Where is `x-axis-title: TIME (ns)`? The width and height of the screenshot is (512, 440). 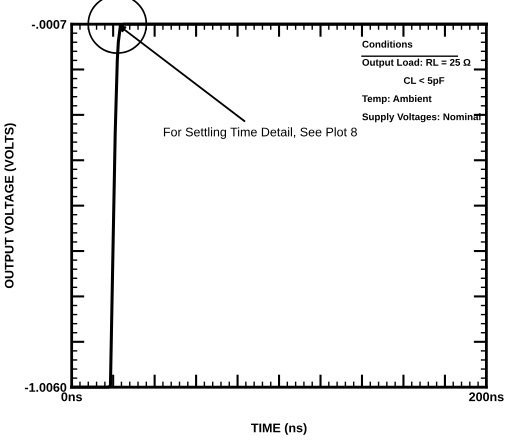
x-axis-title: TIME (ns) is located at coordinates (279, 429).